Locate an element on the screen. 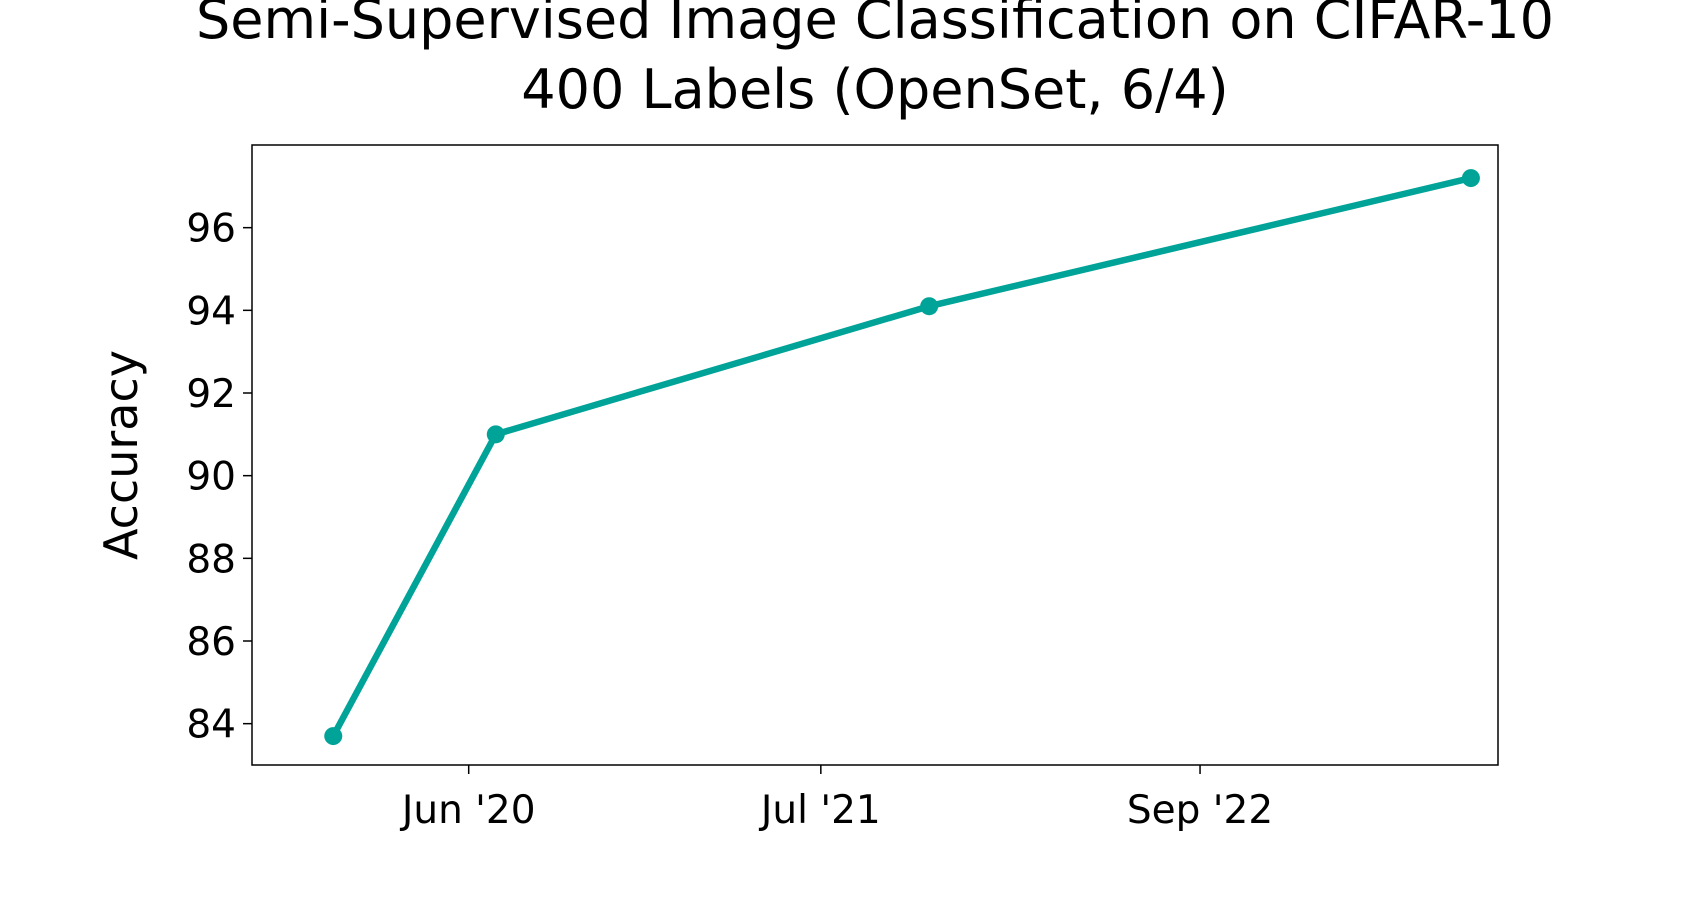 The width and height of the screenshot is (1700, 900). y-tick-label: 90 is located at coordinates (211, 477).